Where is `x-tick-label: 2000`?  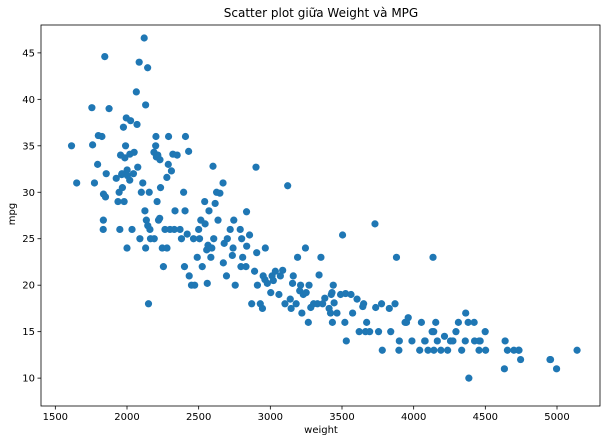 x-tick-label: 2000 is located at coordinates (126, 417).